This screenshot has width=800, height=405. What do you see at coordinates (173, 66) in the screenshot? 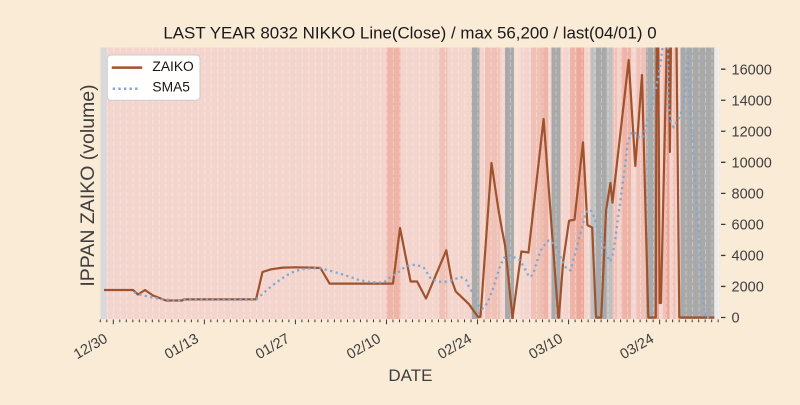
I see `svg-text: ZAIKO` at bounding box center [173, 66].